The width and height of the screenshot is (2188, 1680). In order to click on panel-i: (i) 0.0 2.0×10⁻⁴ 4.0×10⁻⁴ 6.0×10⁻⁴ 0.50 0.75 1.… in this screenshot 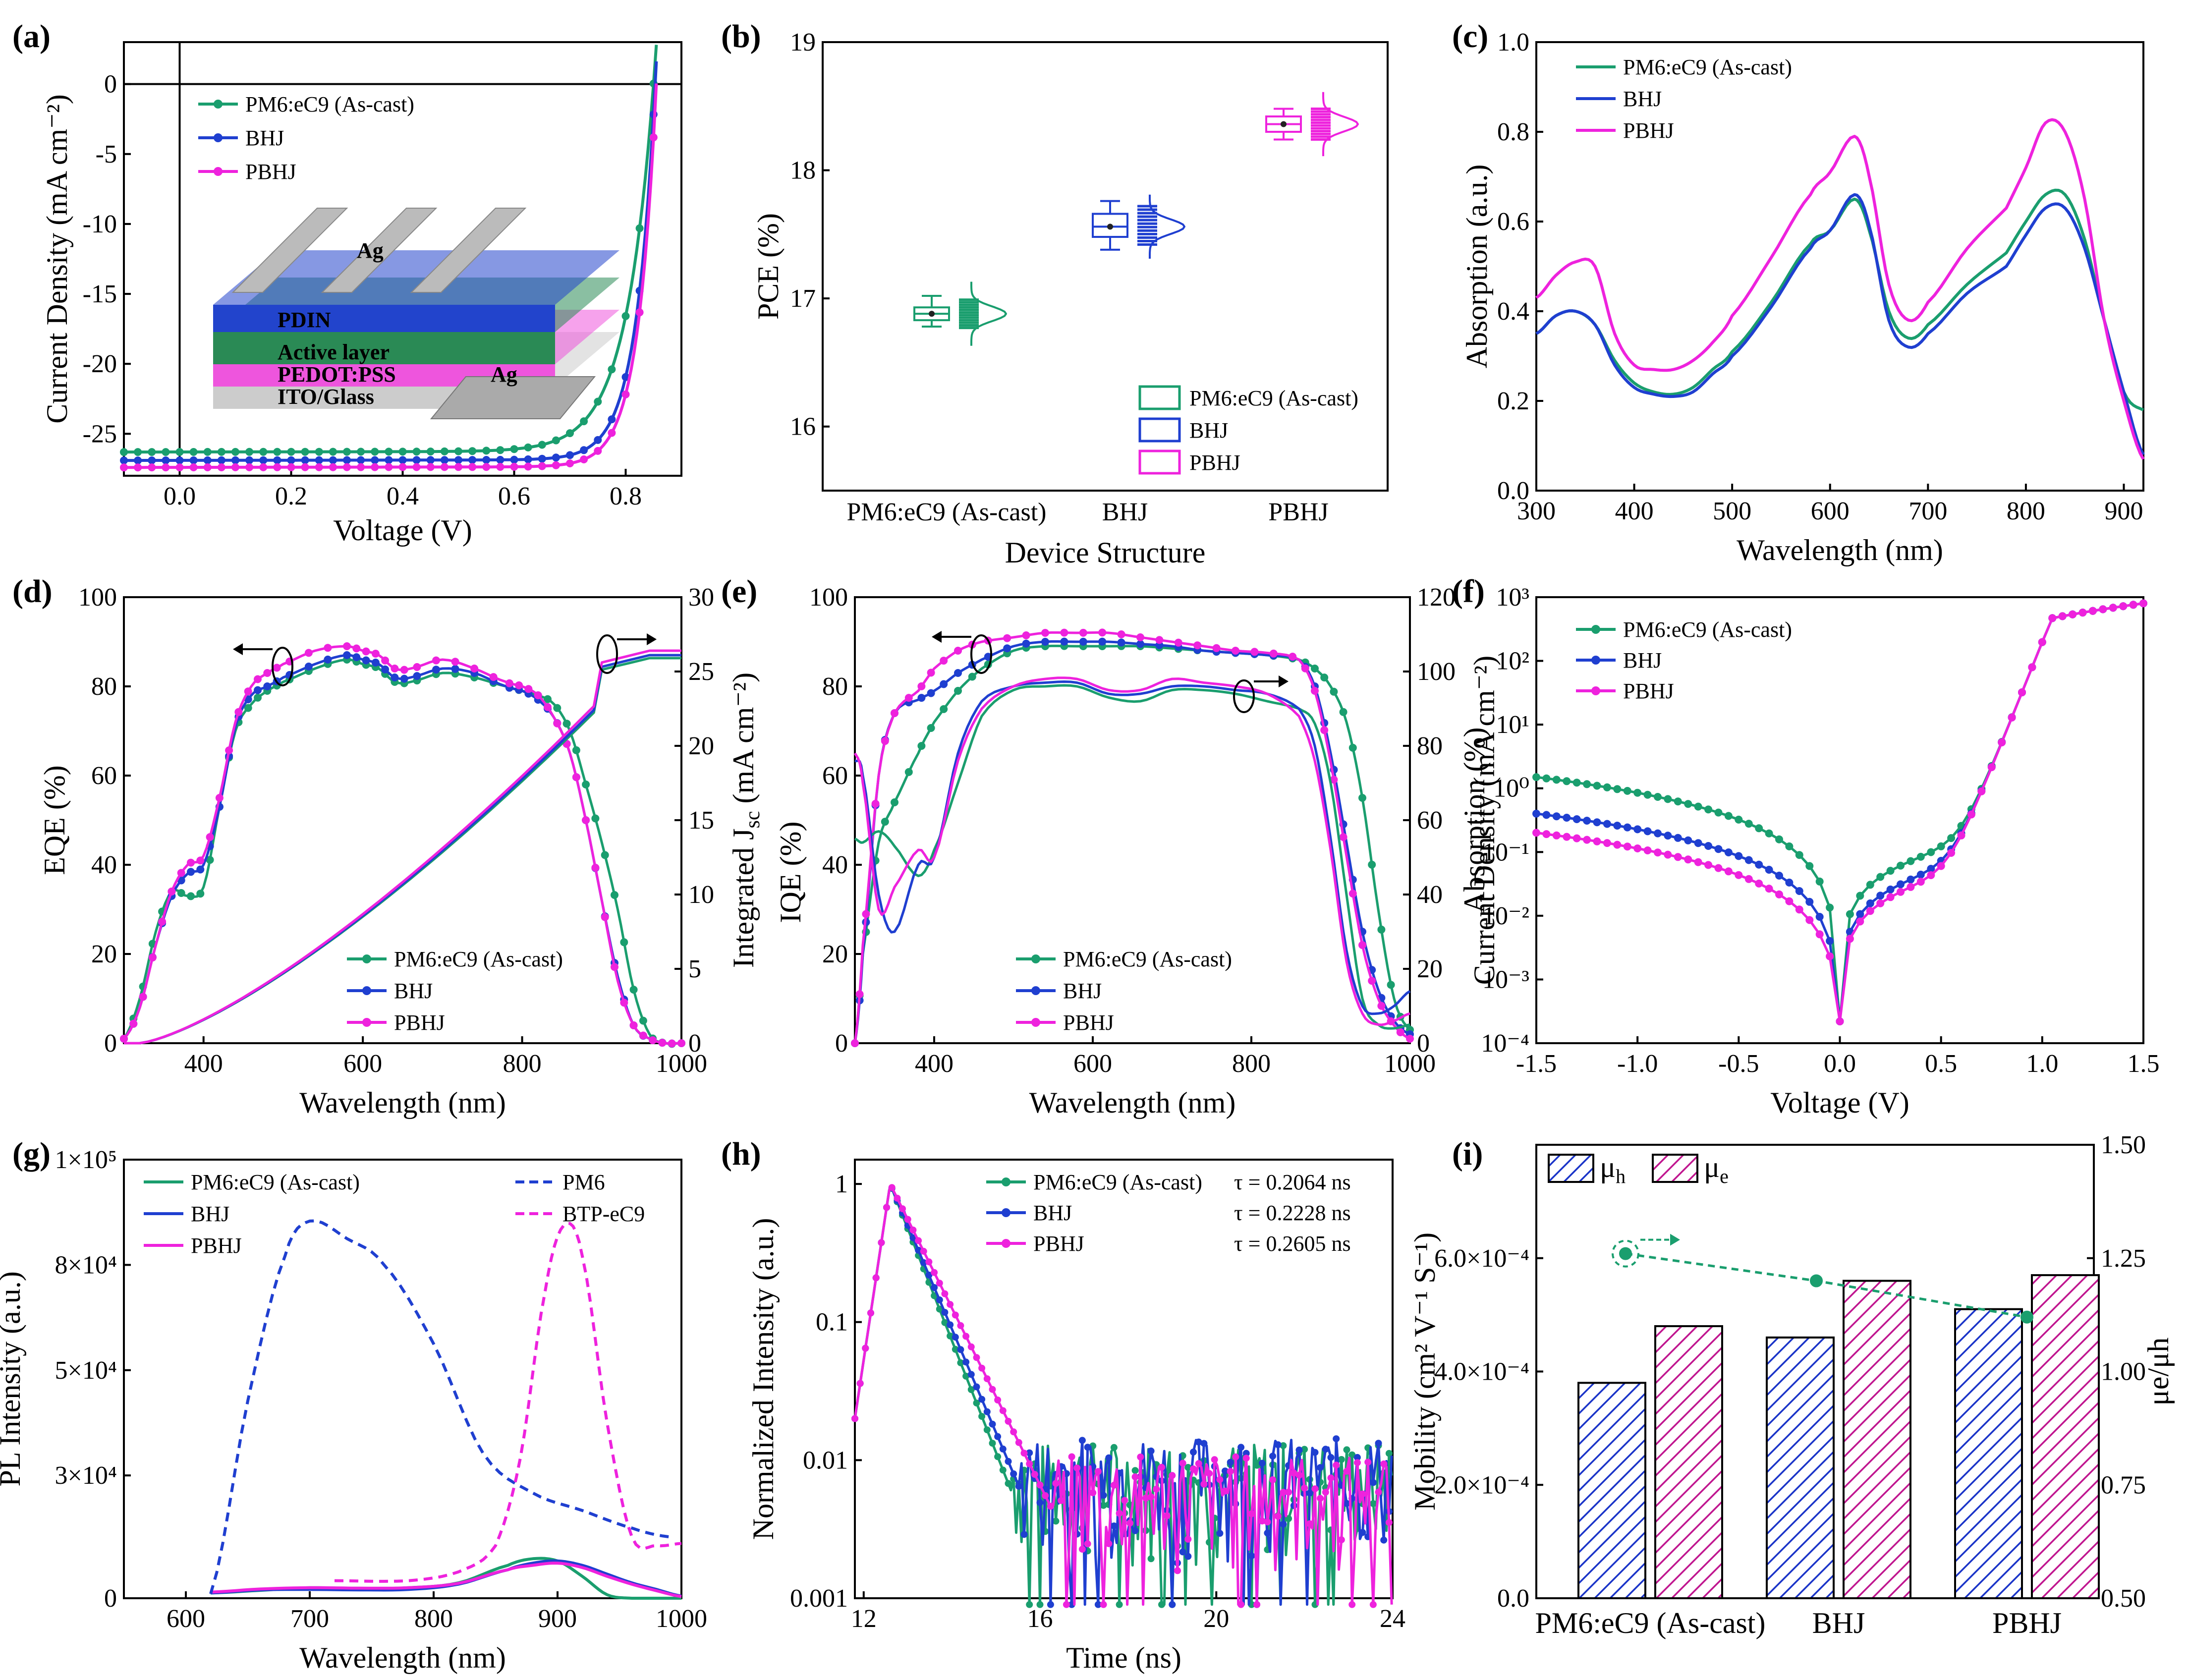, I will do `click(1791, 1385)`.